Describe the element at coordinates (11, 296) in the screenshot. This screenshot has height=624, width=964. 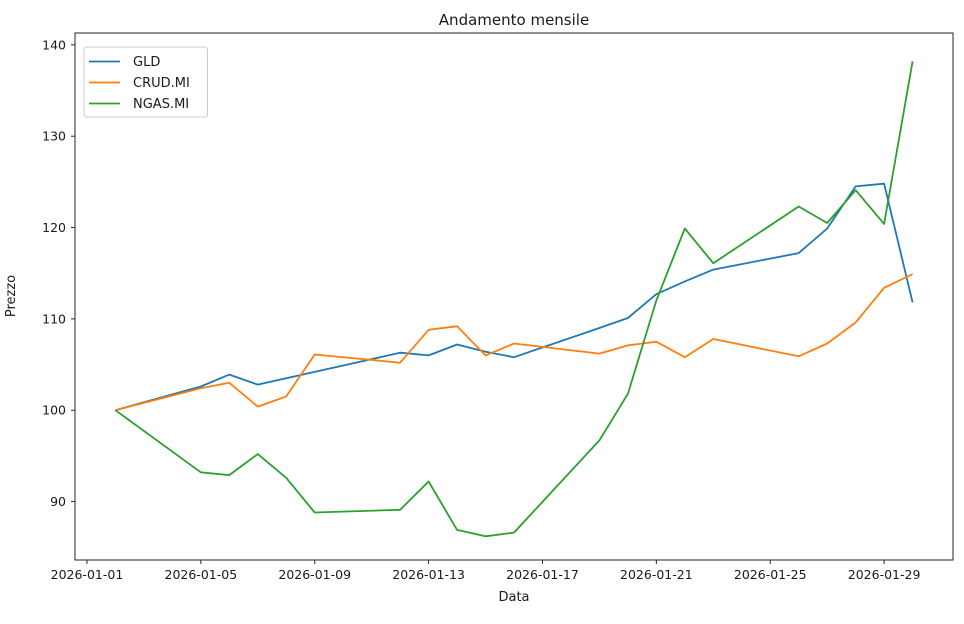
I see `y-axis-title: Prezzo` at that location.